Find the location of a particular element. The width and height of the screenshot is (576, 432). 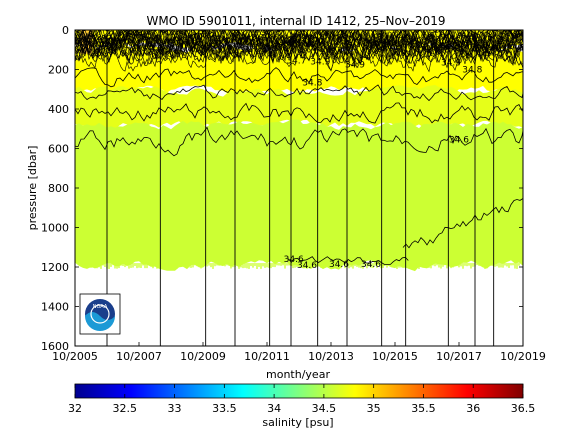

x-tick-label: 10/2005 is located at coordinates (75, 356).